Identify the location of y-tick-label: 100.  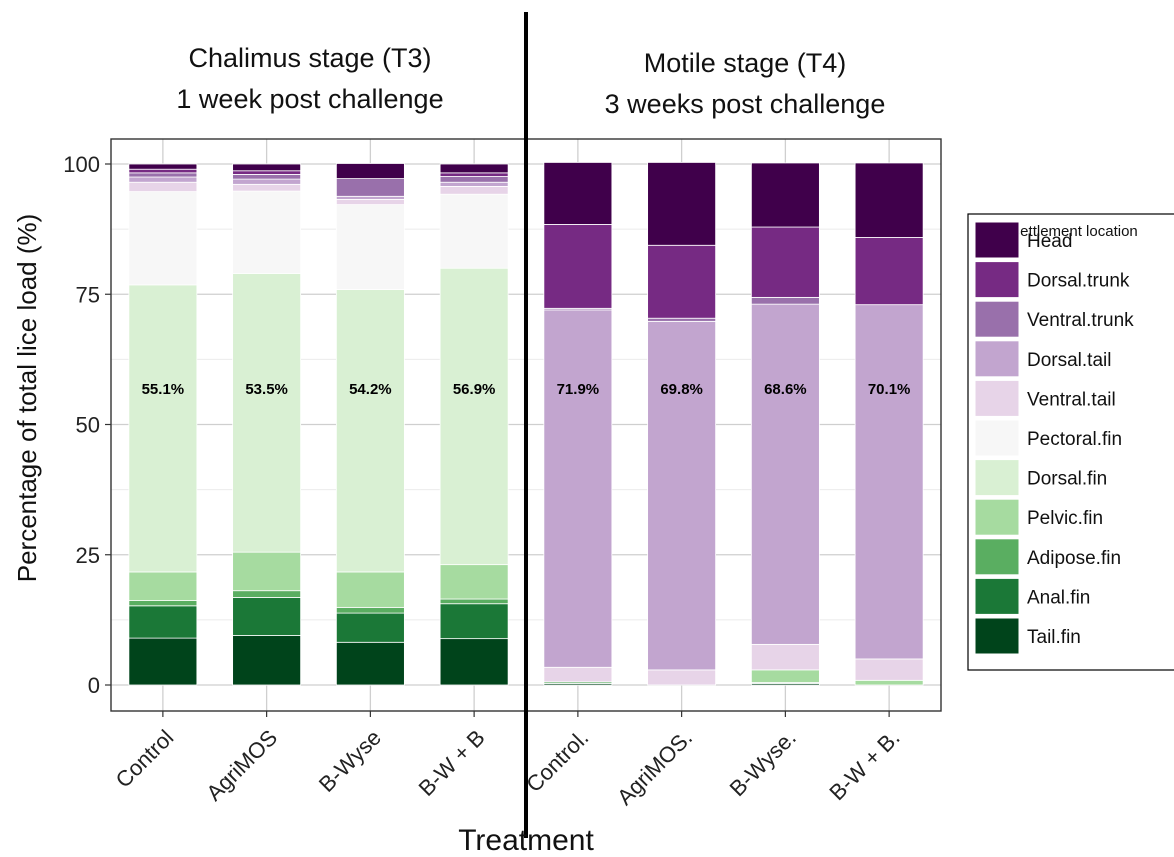
(81, 164).